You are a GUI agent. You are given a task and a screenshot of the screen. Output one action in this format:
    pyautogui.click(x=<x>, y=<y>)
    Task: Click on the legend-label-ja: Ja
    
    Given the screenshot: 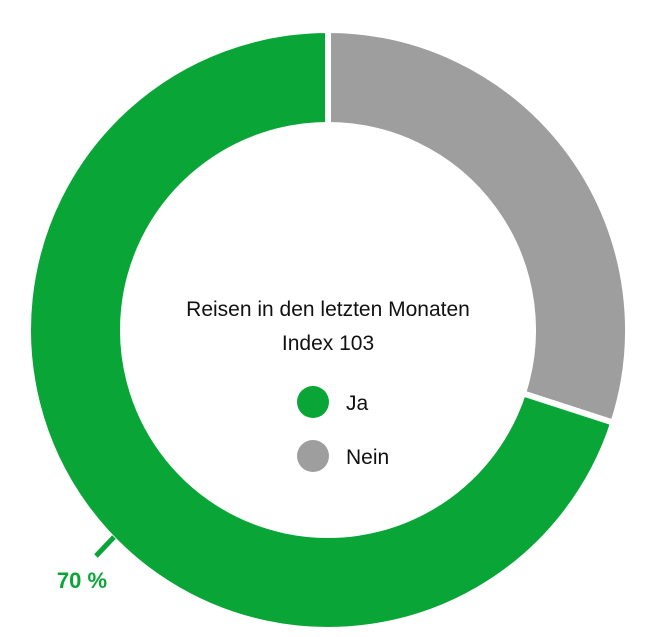 What is the action you would take?
    pyautogui.click(x=357, y=403)
    